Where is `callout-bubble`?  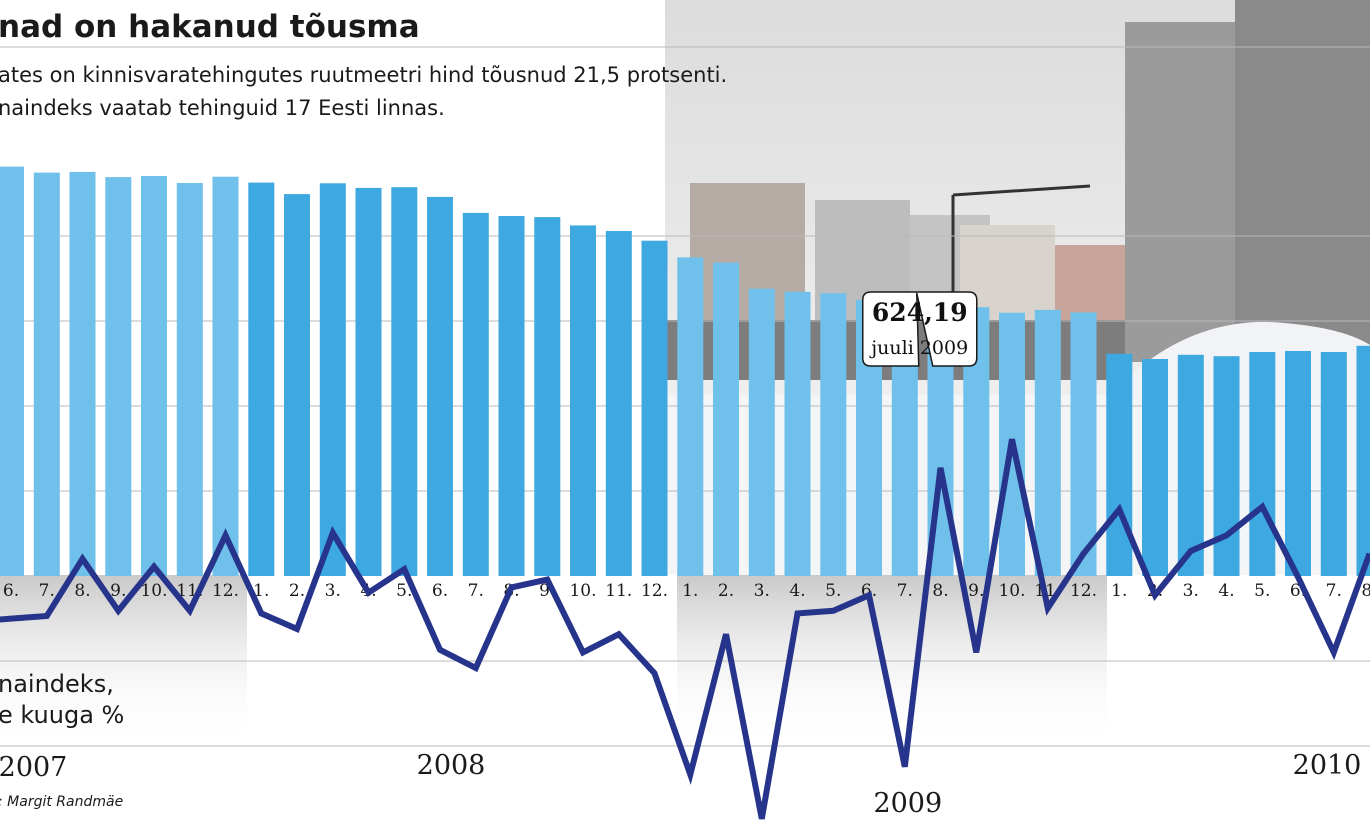
callout-bubble is located at coordinates (920, 329).